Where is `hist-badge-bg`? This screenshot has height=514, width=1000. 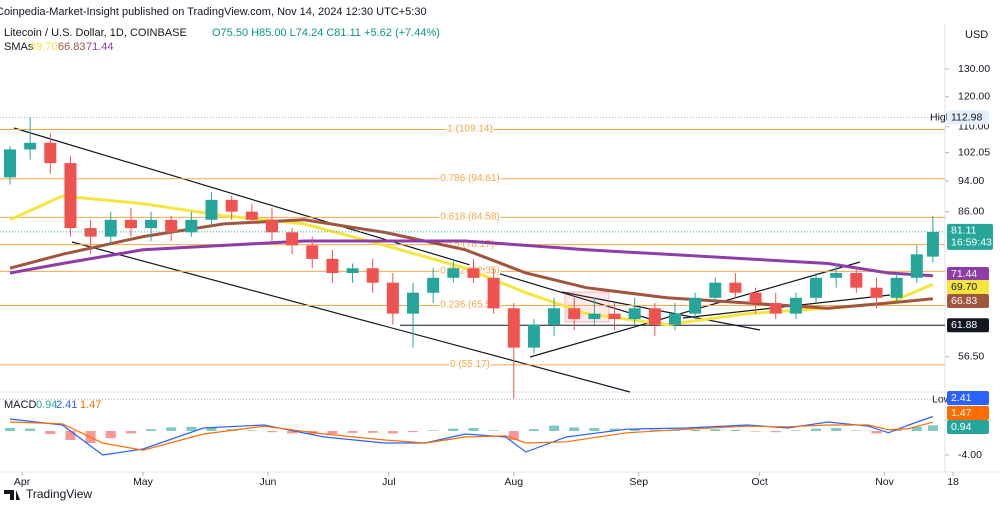 hist-badge-bg is located at coordinates (968, 427).